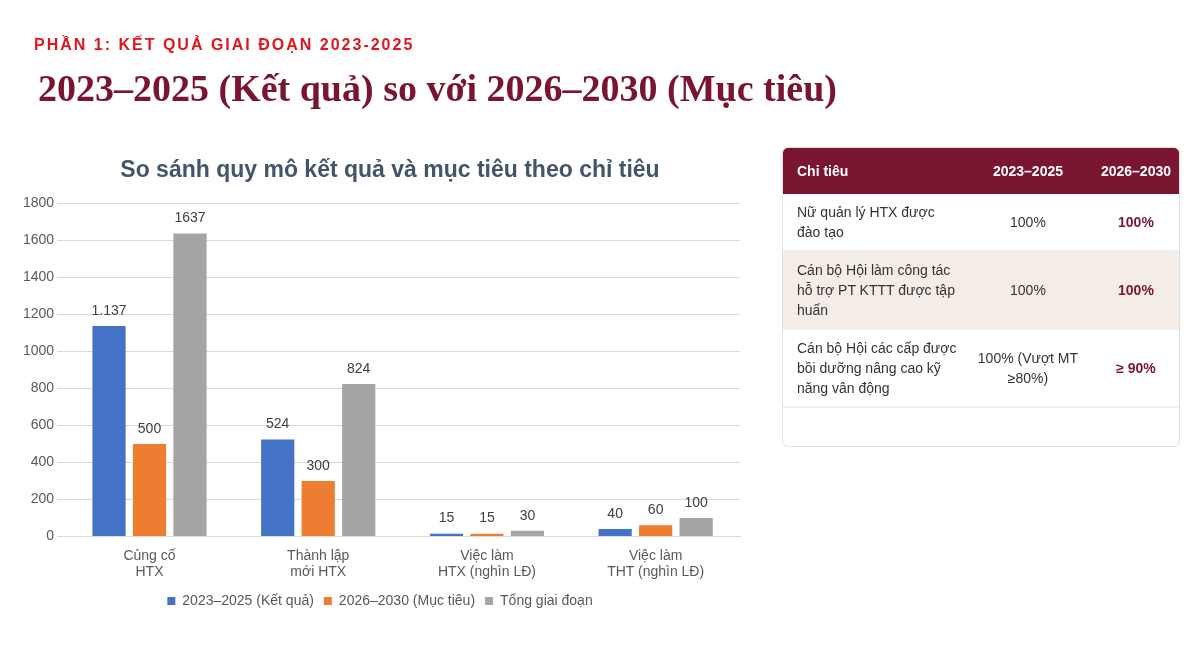 The image size is (1200, 654). What do you see at coordinates (42, 387) in the screenshot?
I see `y-tick-label: 800` at bounding box center [42, 387].